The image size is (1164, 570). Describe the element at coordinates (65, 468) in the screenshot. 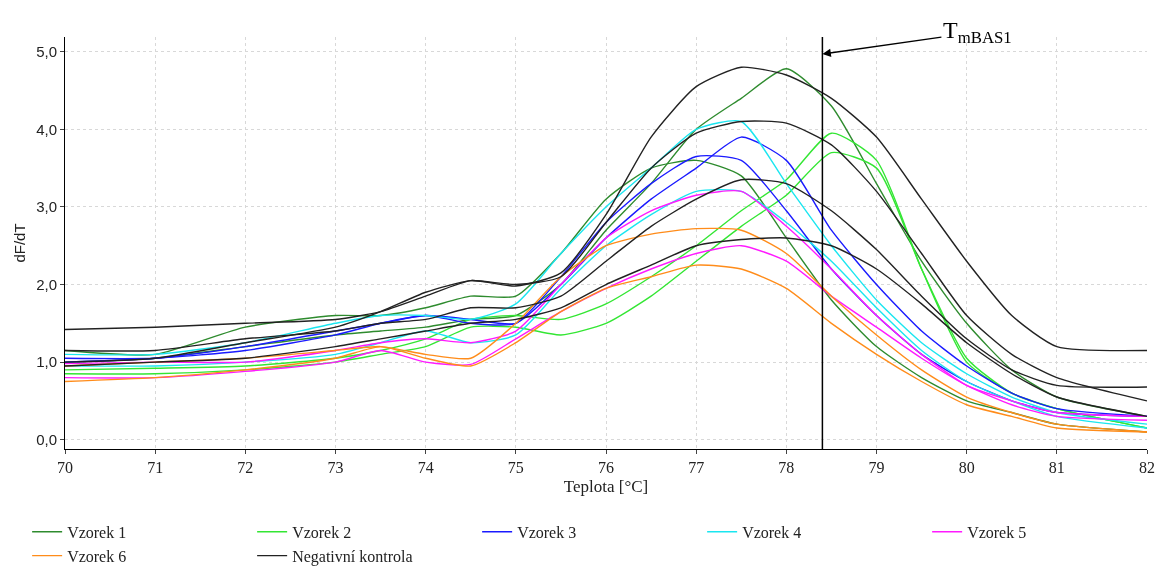

I see `x-tick-label: 70` at that location.